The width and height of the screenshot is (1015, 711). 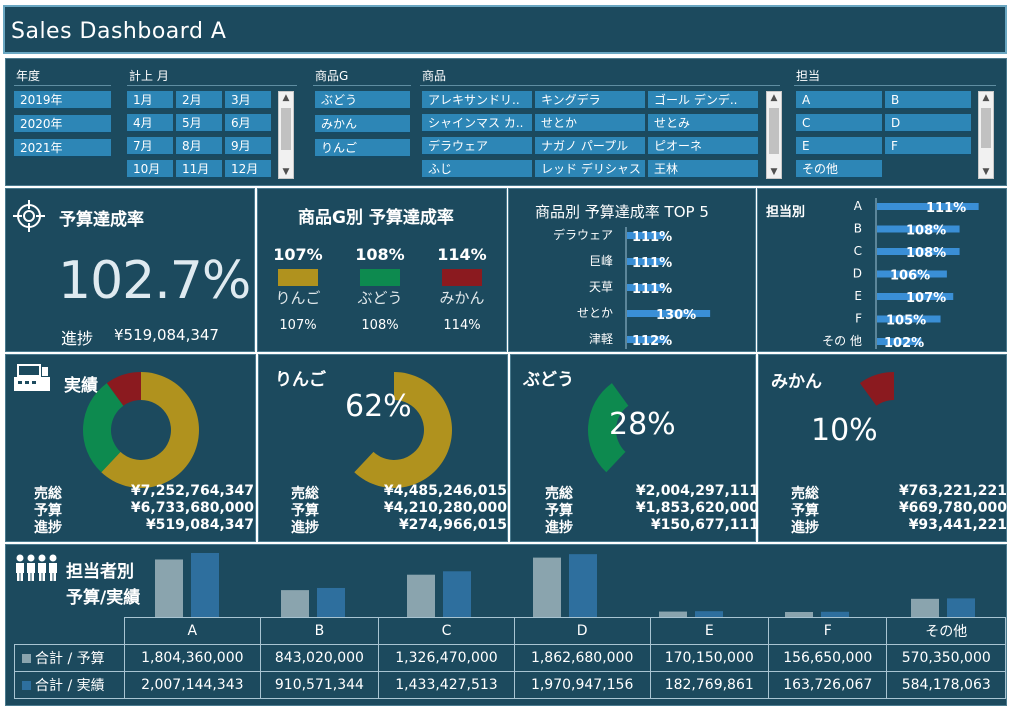 What do you see at coordinates (62, 100) in the screenshot?
I see `year-chip: 2019年` at bounding box center [62, 100].